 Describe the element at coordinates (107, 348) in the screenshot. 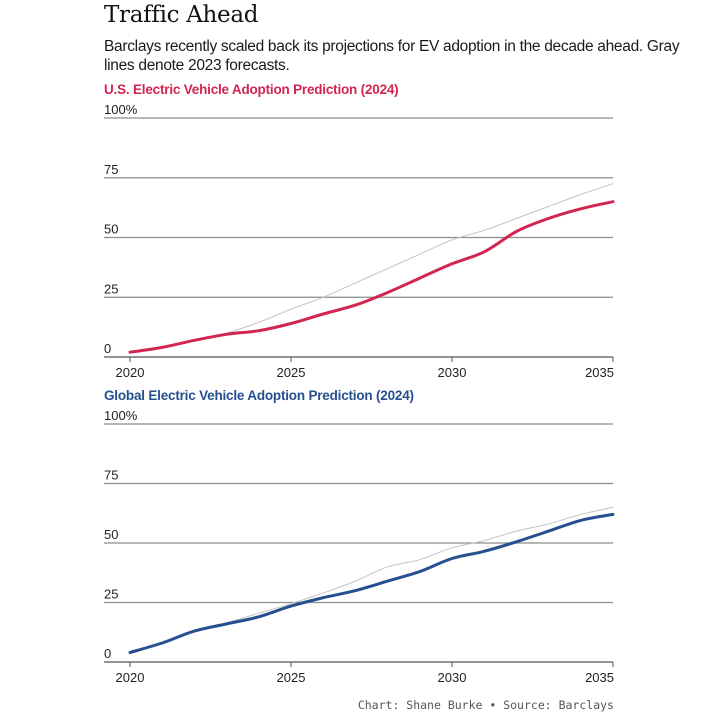

I see `us-y-tick-label: 0` at that location.